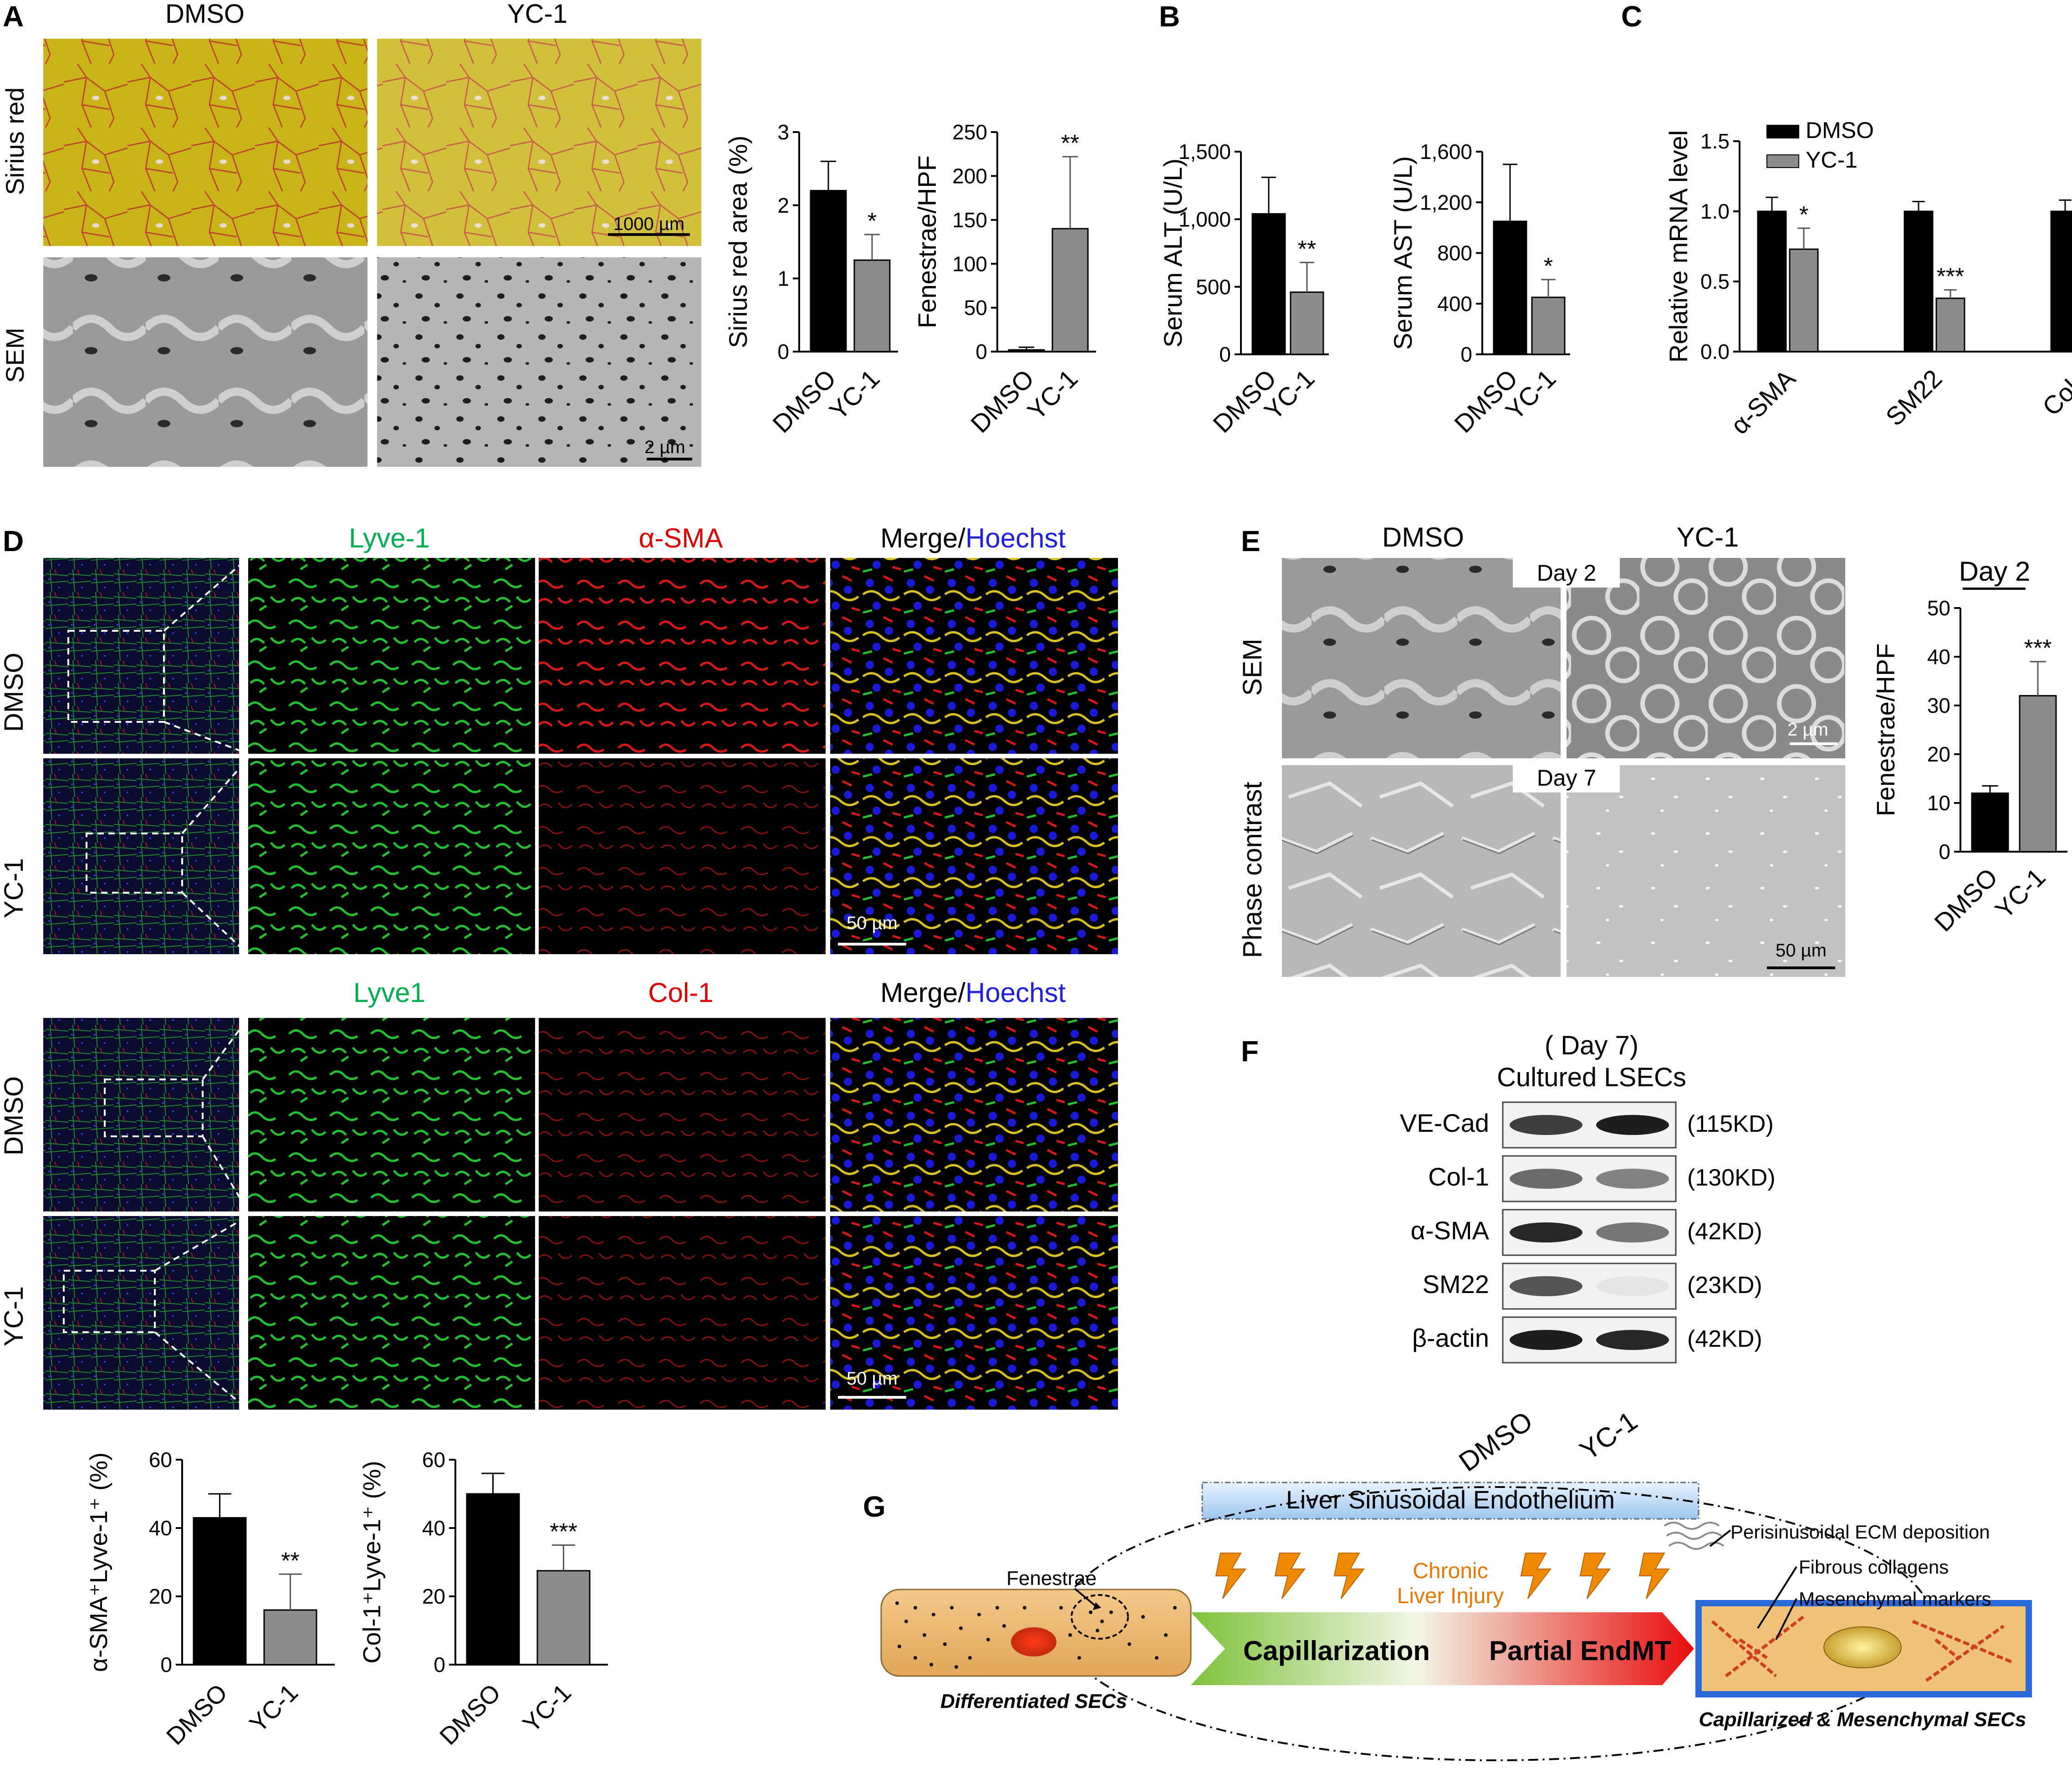 The height and width of the screenshot is (1789, 2072). What do you see at coordinates (1874, 1567) in the screenshot?
I see `collagen-label: Fibrous collagens` at bounding box center [1874, 1567].